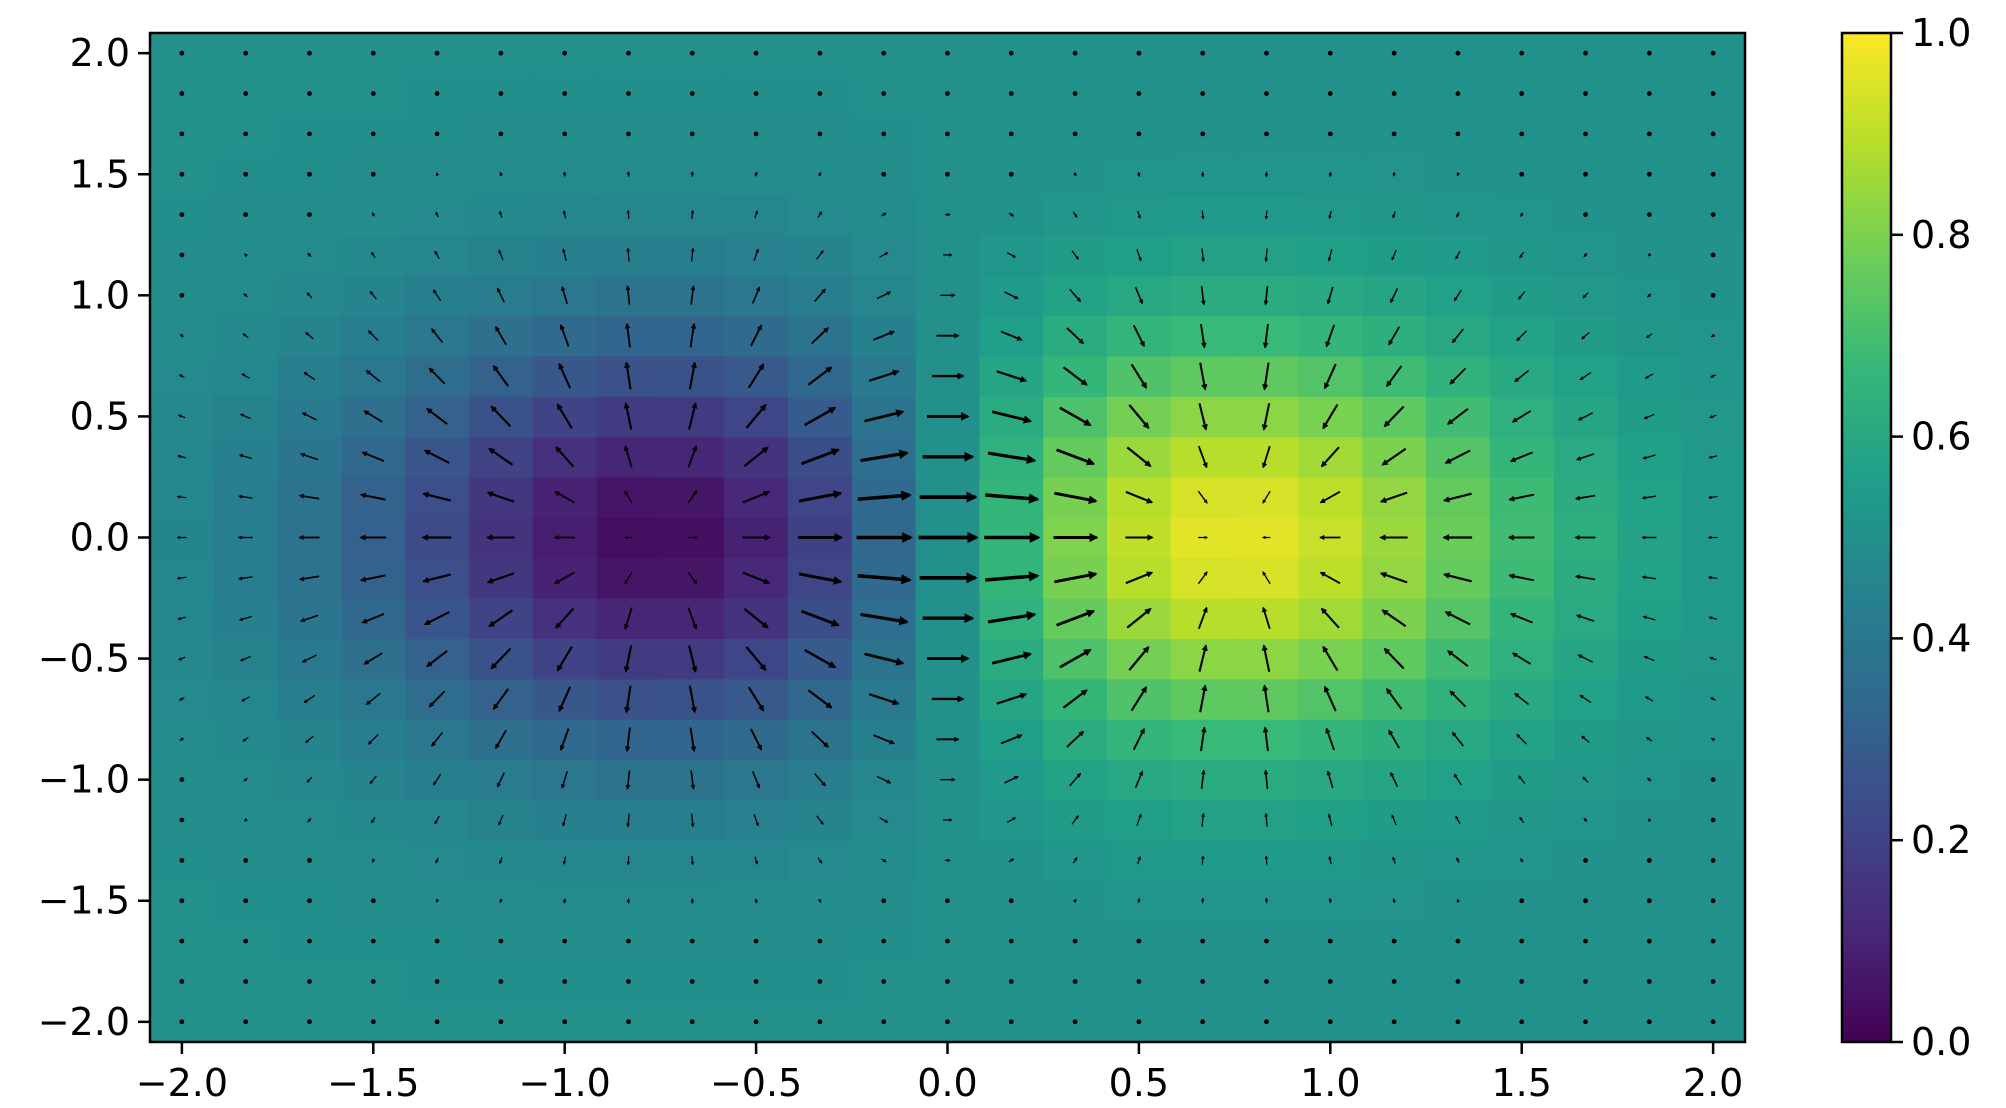 The image size is (2006, 1108). Describe the element at coordinates (1941, 638) in the screenshot. I see `colorbar-tick-label: 0.4` at that location.